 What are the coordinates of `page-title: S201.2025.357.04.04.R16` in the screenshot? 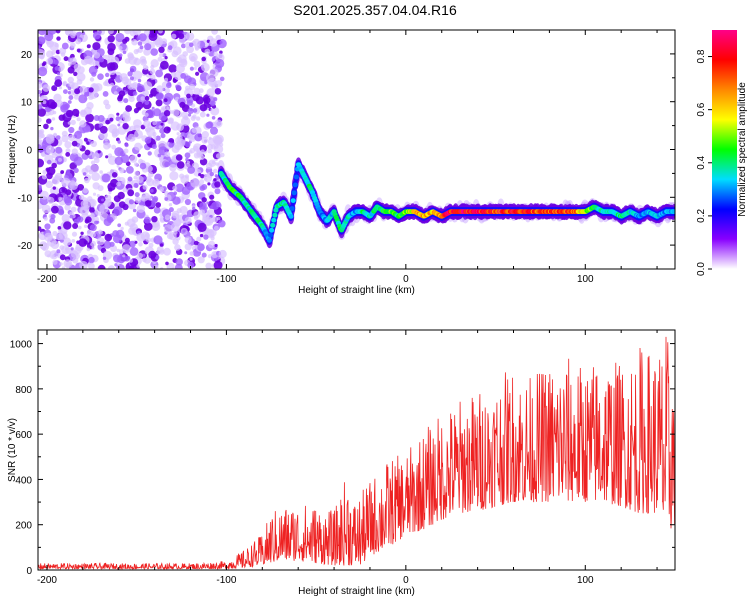 It's located at (375, 10).